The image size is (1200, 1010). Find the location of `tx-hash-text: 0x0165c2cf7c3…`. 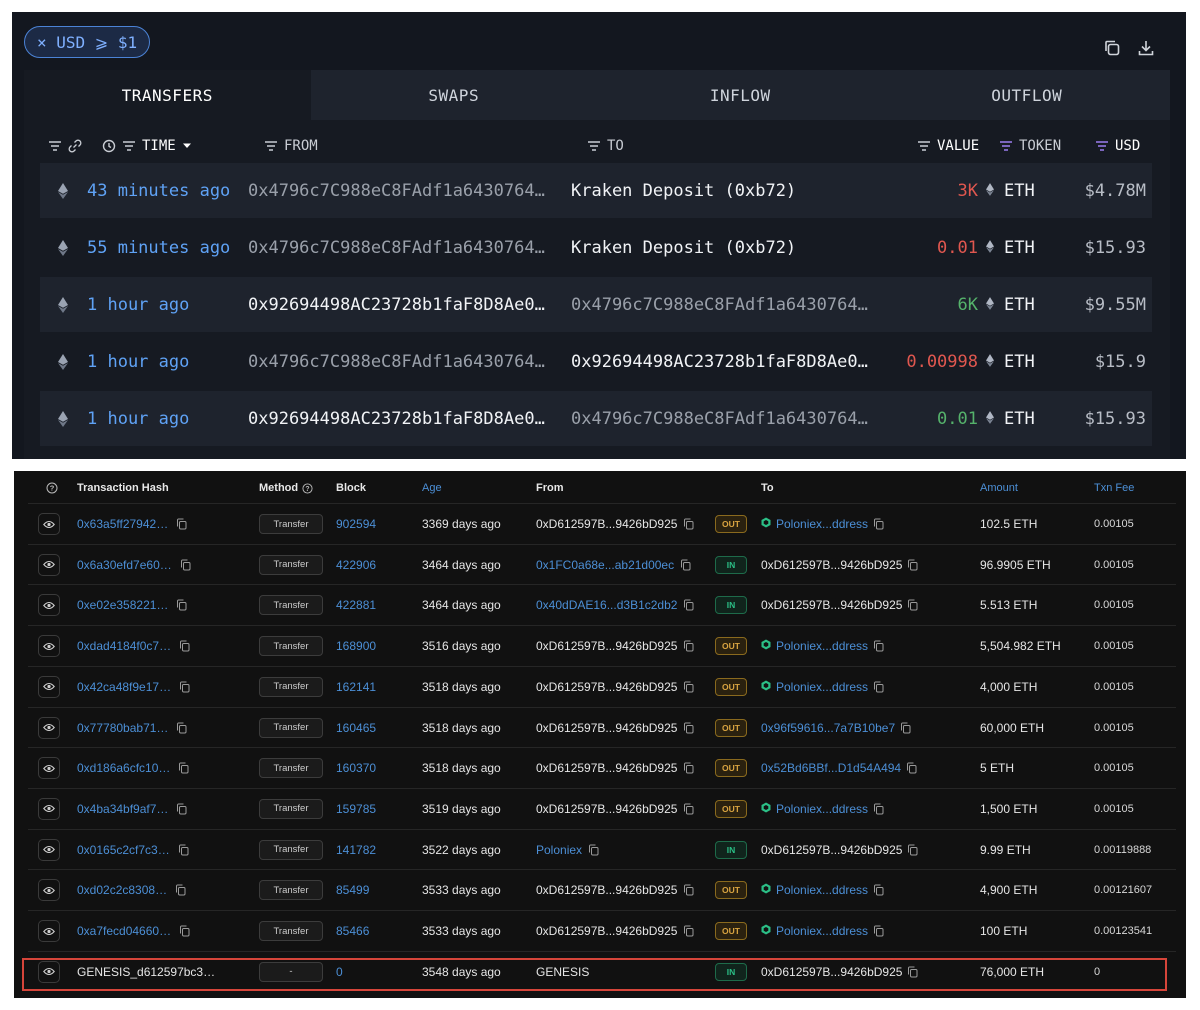

tx-hash-text: 0x0165c2cf7c3… is located at coordinates (123, 849).